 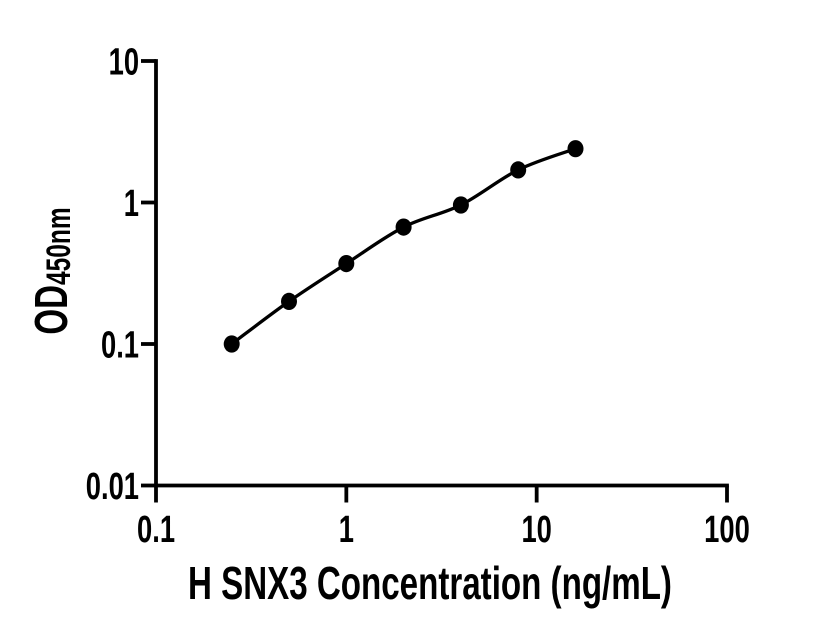 I want to click on x-tick-label: 0.1, so click(x=156, y=530).